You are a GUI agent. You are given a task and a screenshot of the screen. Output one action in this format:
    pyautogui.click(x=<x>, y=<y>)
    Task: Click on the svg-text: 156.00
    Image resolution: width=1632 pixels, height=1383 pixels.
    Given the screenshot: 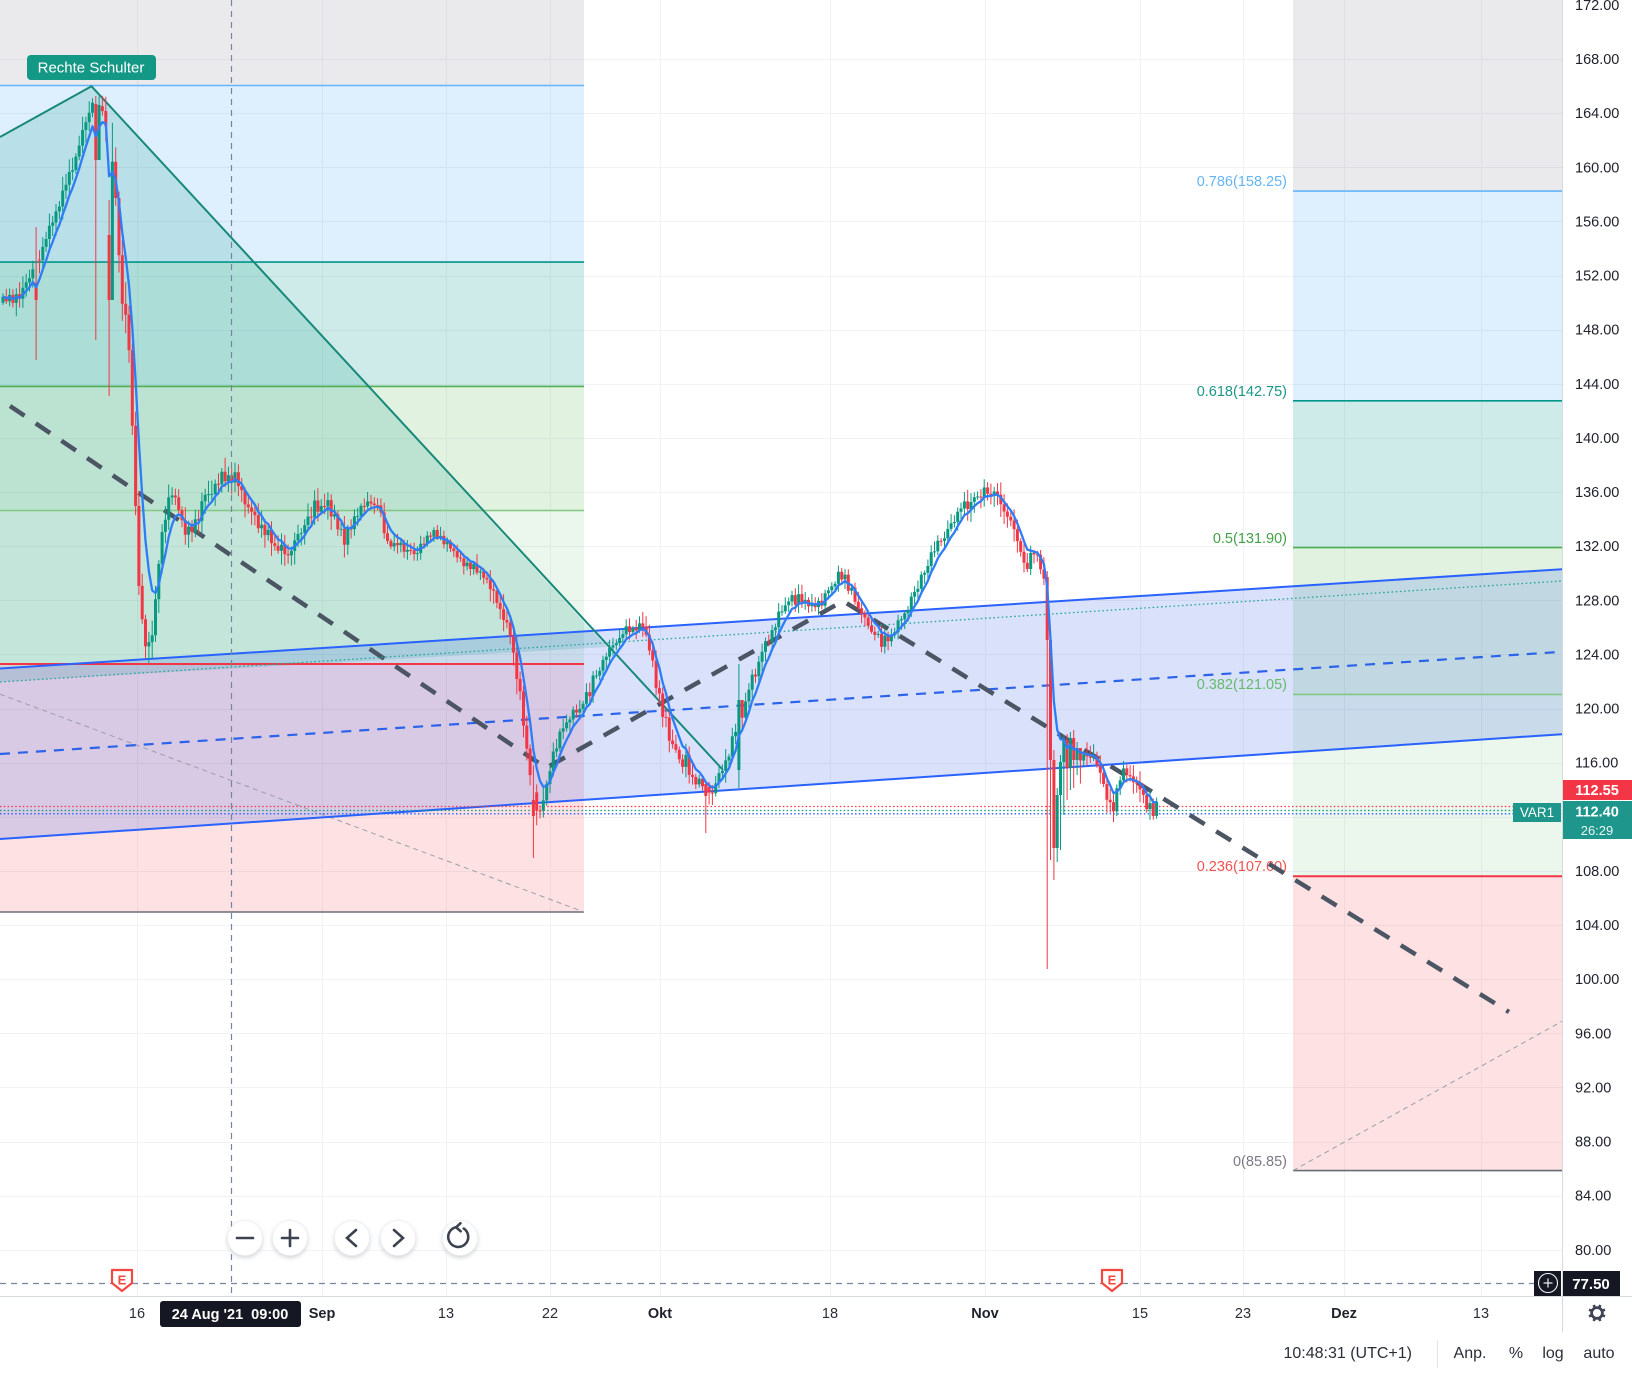 What is the action you would take?
    pyautogui.click(x=1597, y=223)
    